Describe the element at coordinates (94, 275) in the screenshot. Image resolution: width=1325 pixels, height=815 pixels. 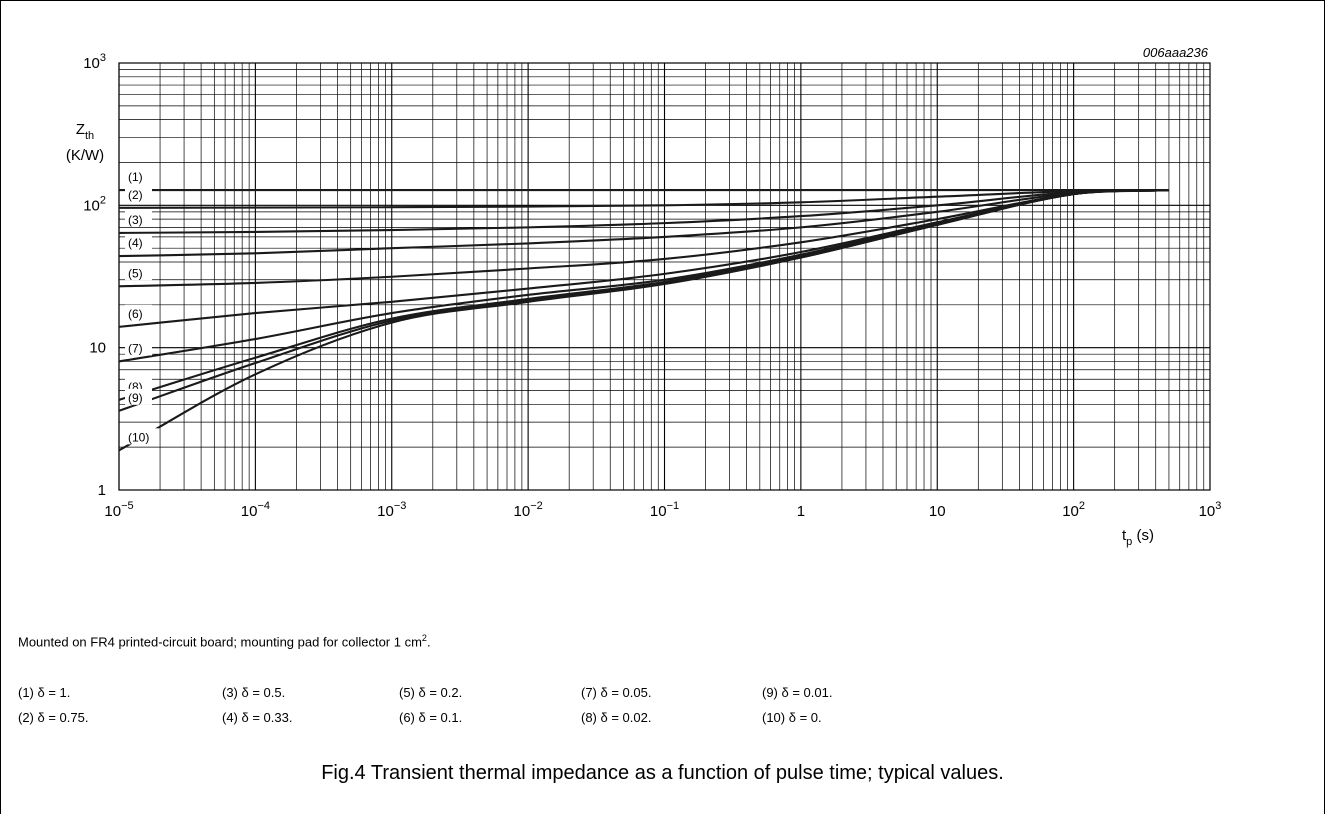
I see `y-tick-labels: 1 10 10² 10³` at that location.